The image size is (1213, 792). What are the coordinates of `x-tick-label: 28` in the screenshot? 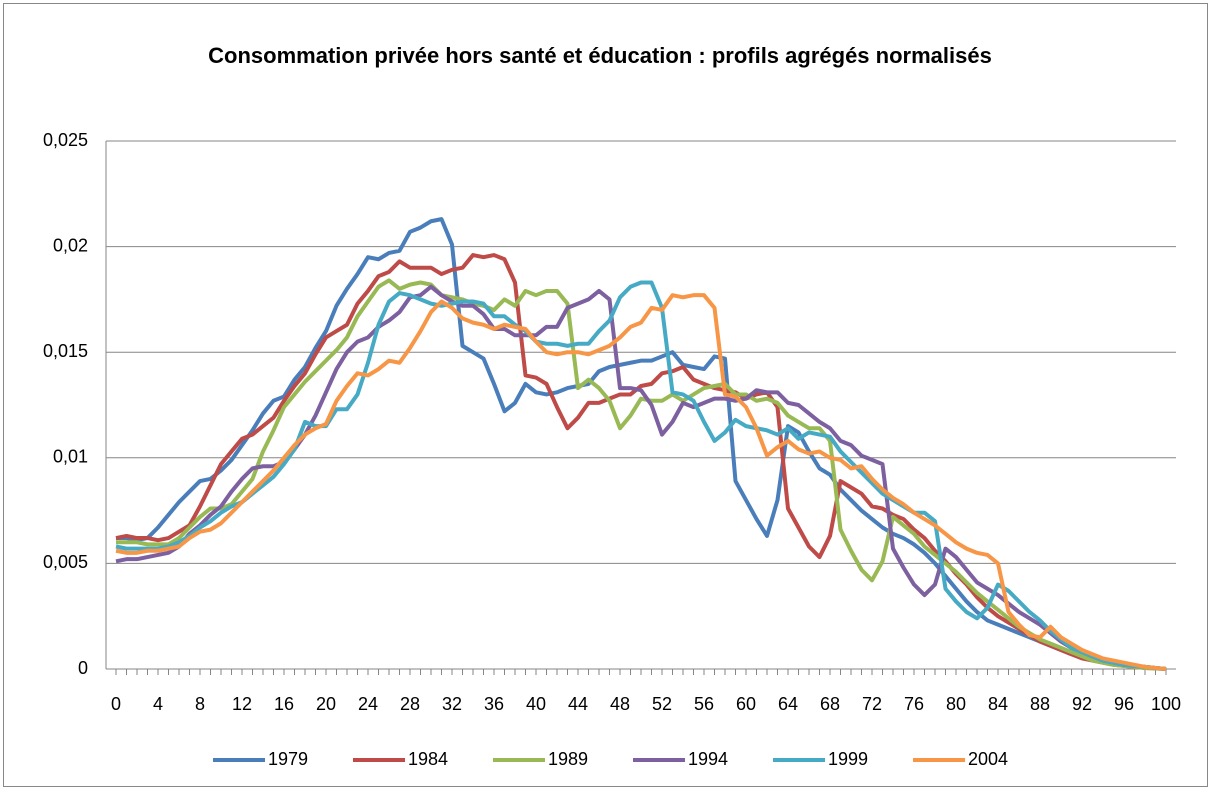 It's located at (410, 704).